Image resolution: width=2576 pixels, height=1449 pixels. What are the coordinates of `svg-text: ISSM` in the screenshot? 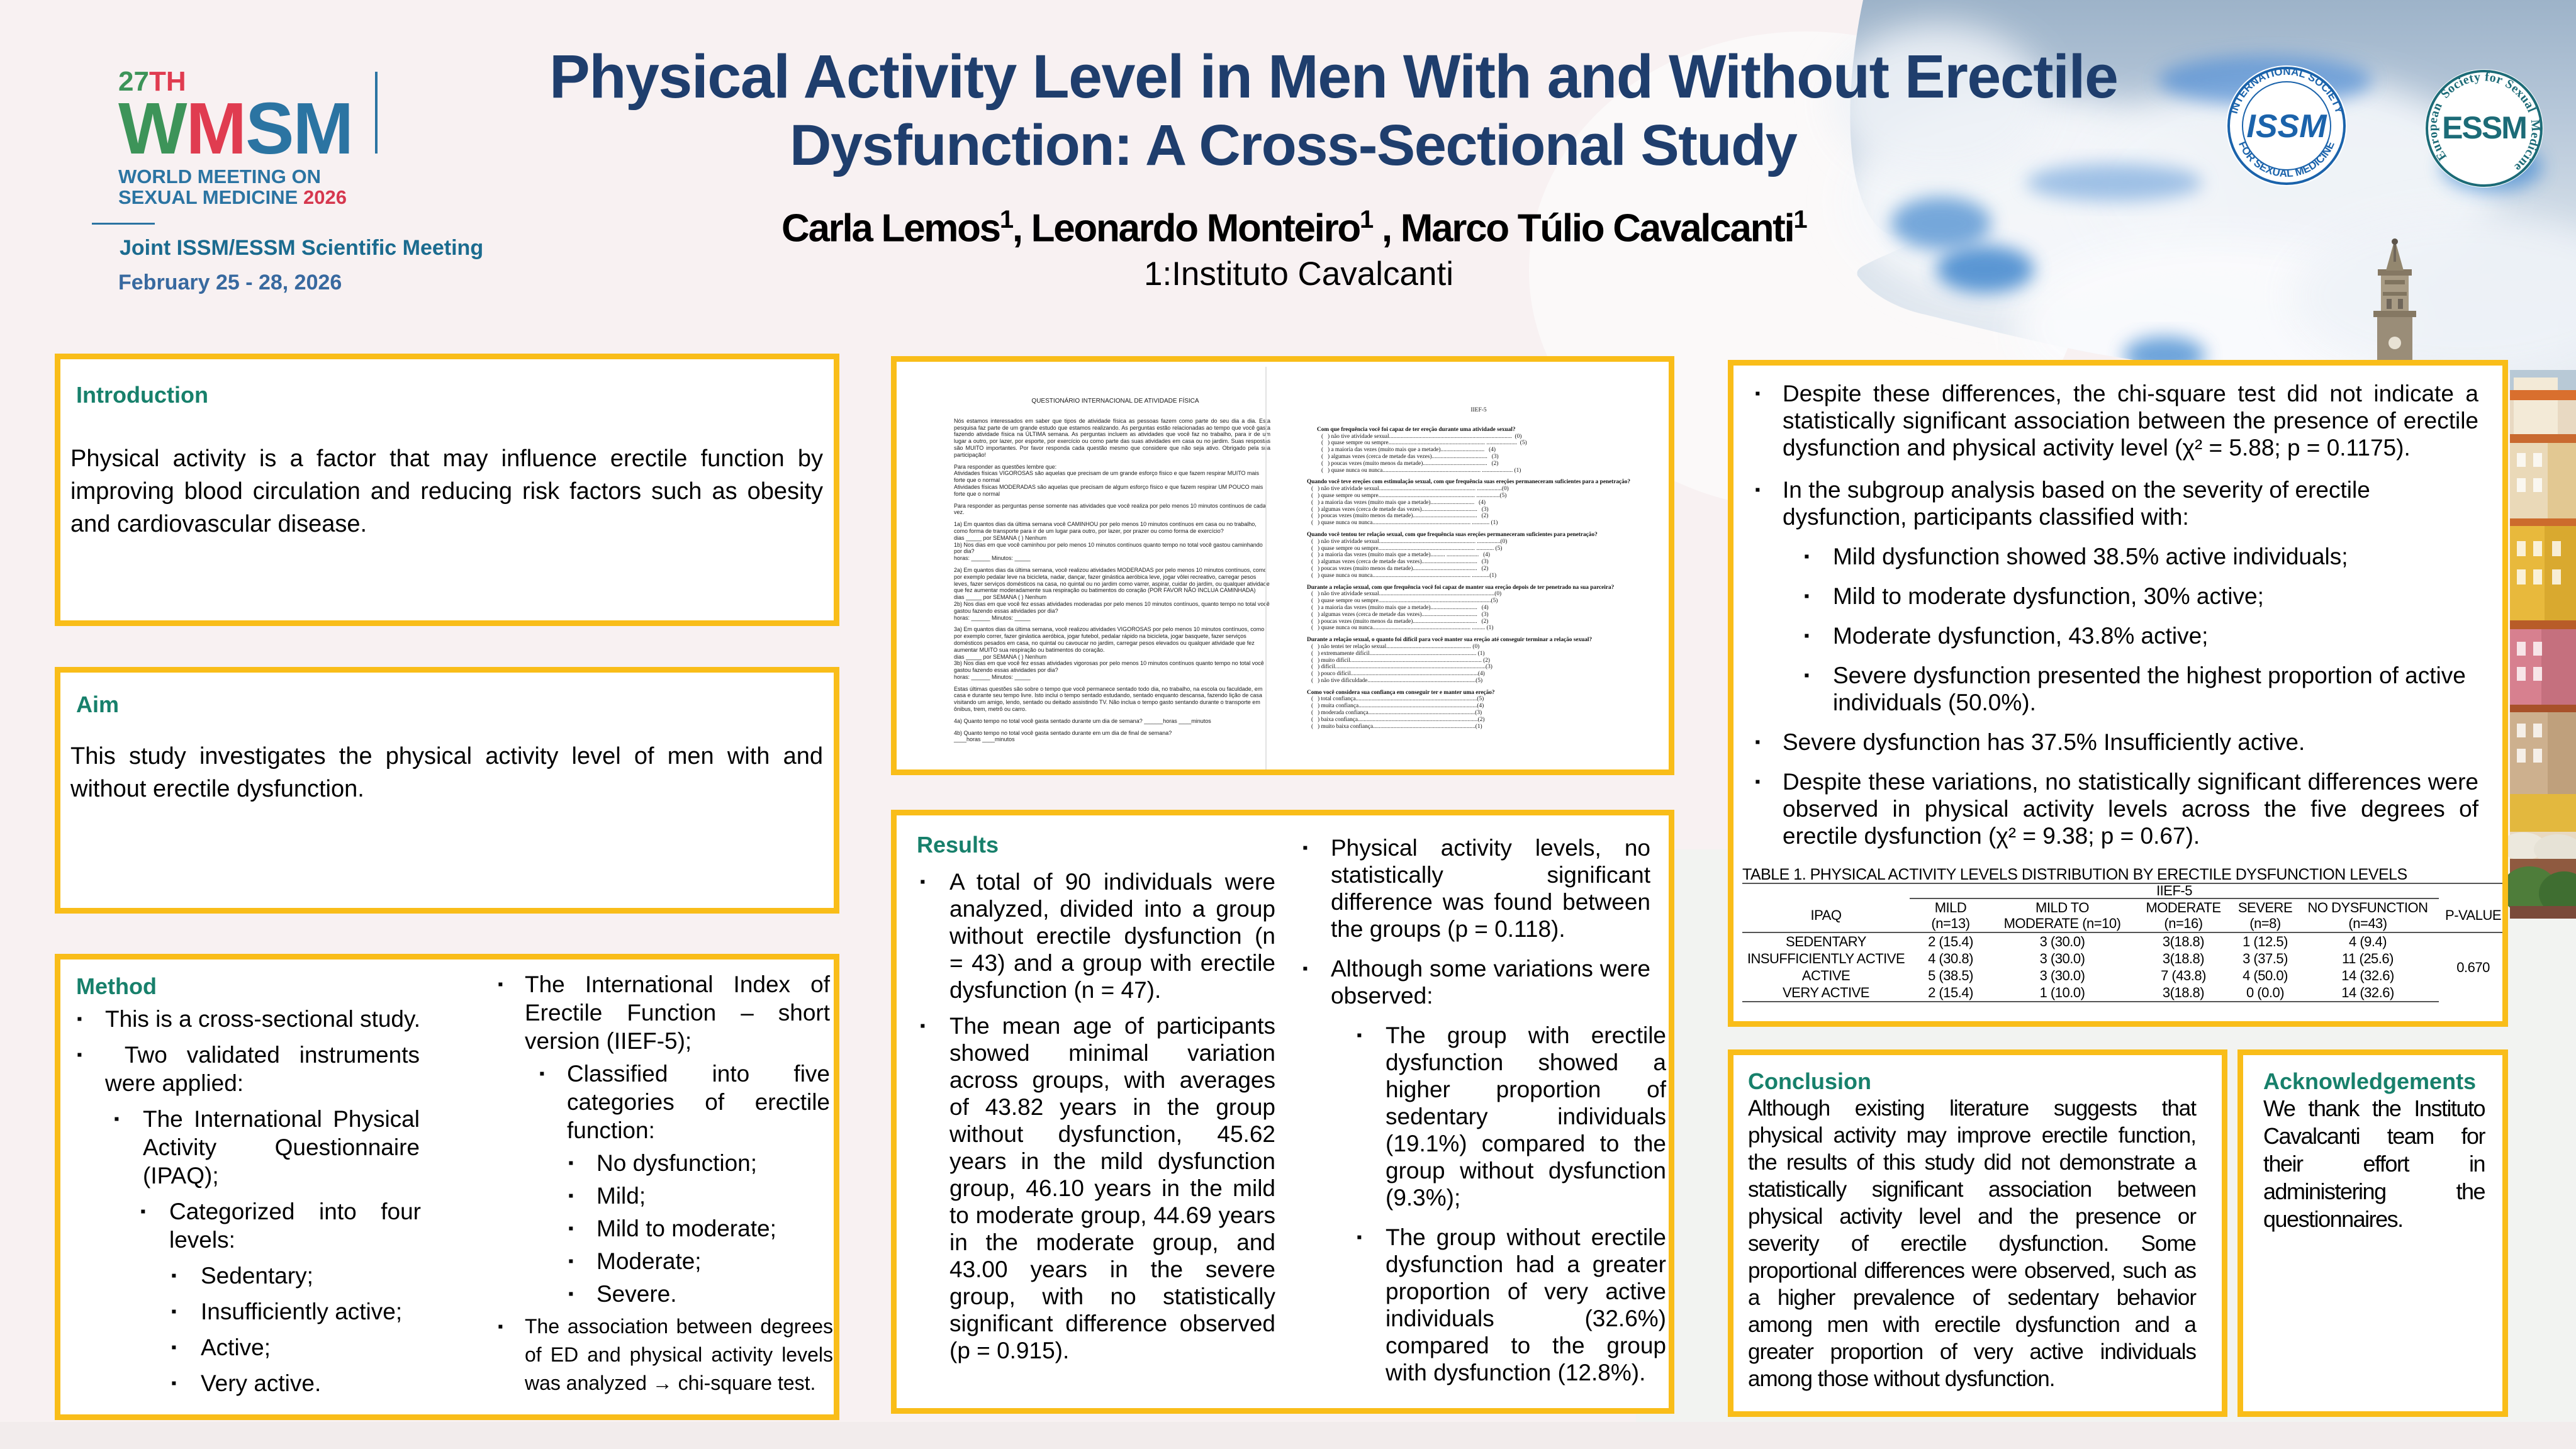 It's located at (2286, 126).